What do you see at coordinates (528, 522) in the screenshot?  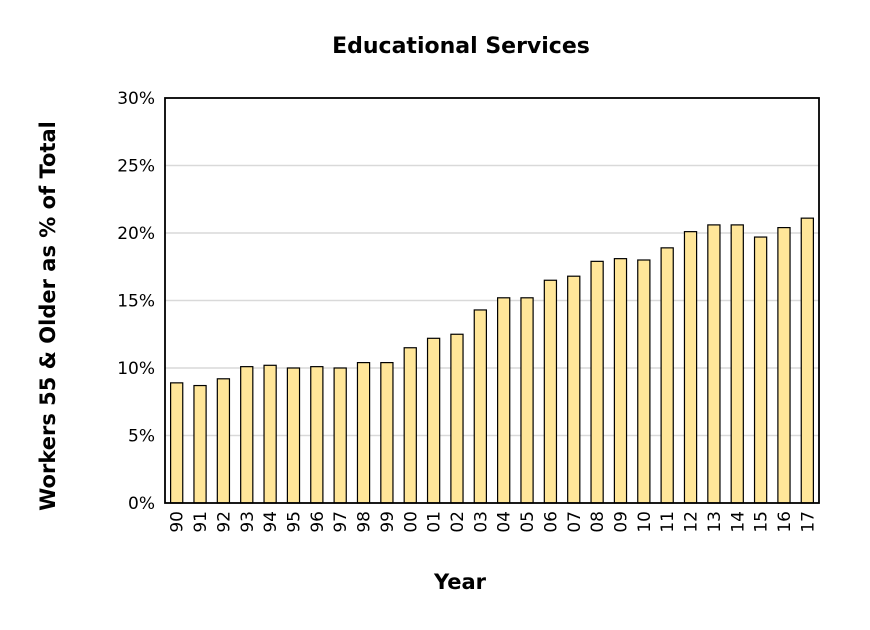 I see `x-tick-label: 05` at bounding box center [528, 522].